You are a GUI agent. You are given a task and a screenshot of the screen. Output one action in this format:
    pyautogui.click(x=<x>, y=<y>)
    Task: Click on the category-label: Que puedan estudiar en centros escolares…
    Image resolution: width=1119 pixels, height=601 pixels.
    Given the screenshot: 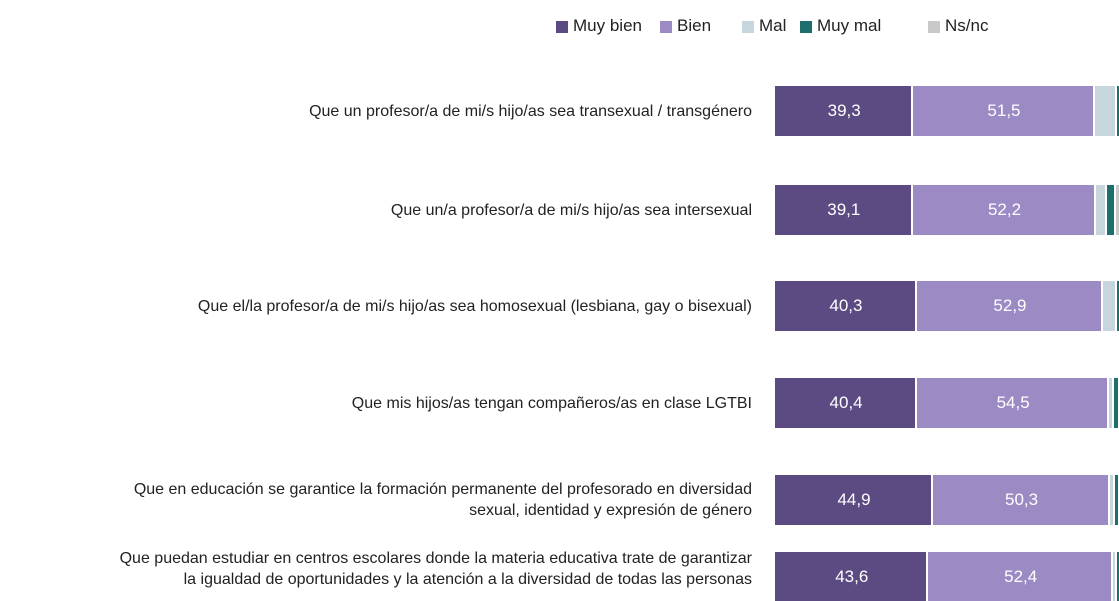 What is the action you would take?
    pyautogui.click(x=435, y=569)
    